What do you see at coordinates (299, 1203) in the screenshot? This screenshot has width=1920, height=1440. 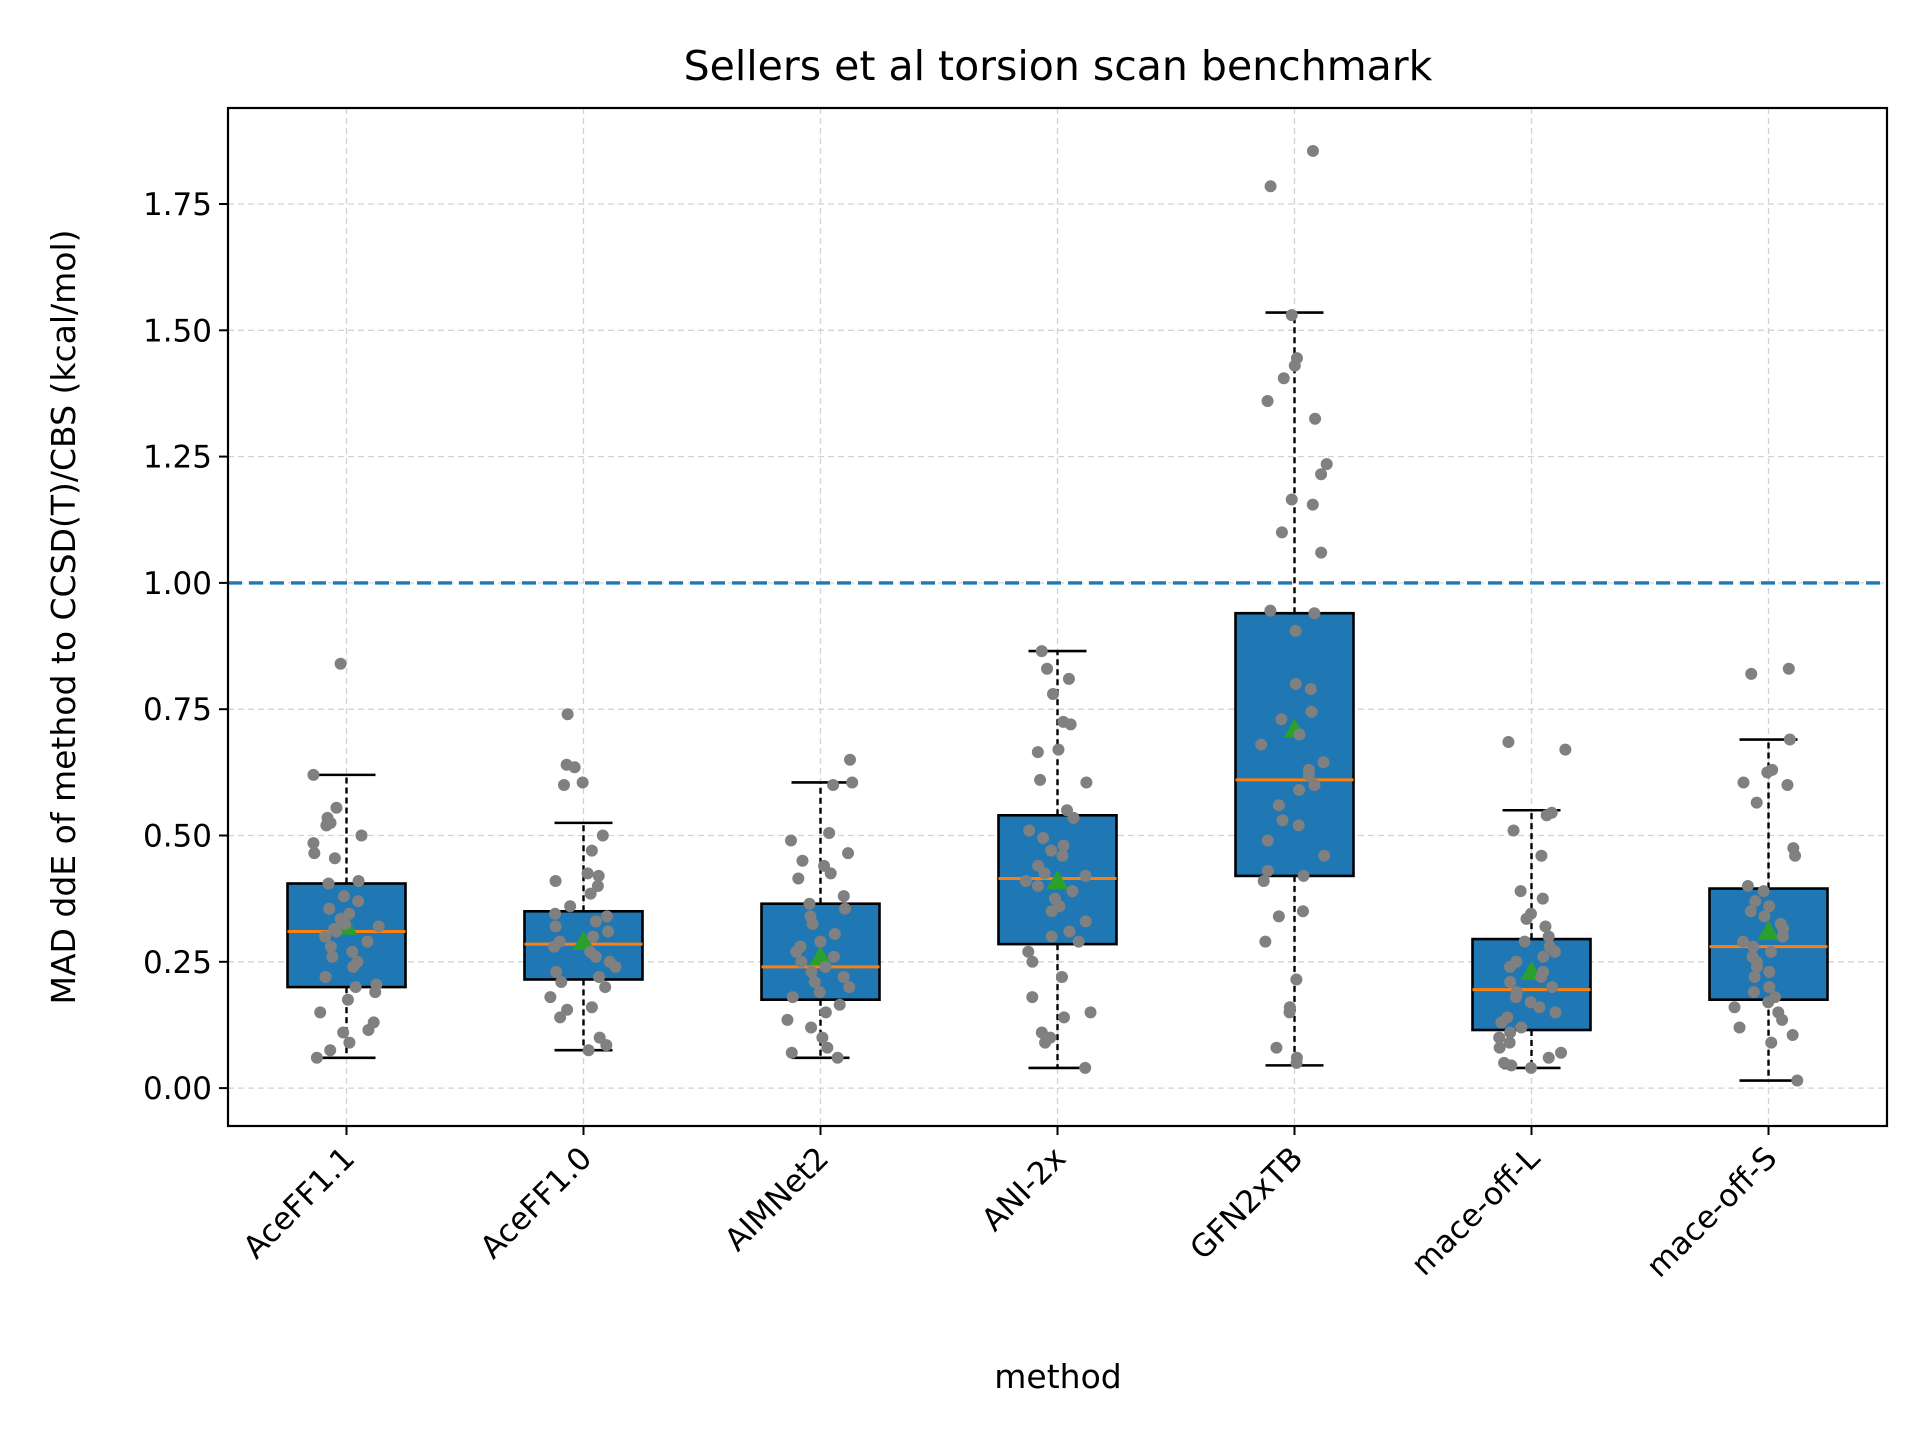 I see `x-tick-label: AceFF1.1` at bounding box center [299, 1203].